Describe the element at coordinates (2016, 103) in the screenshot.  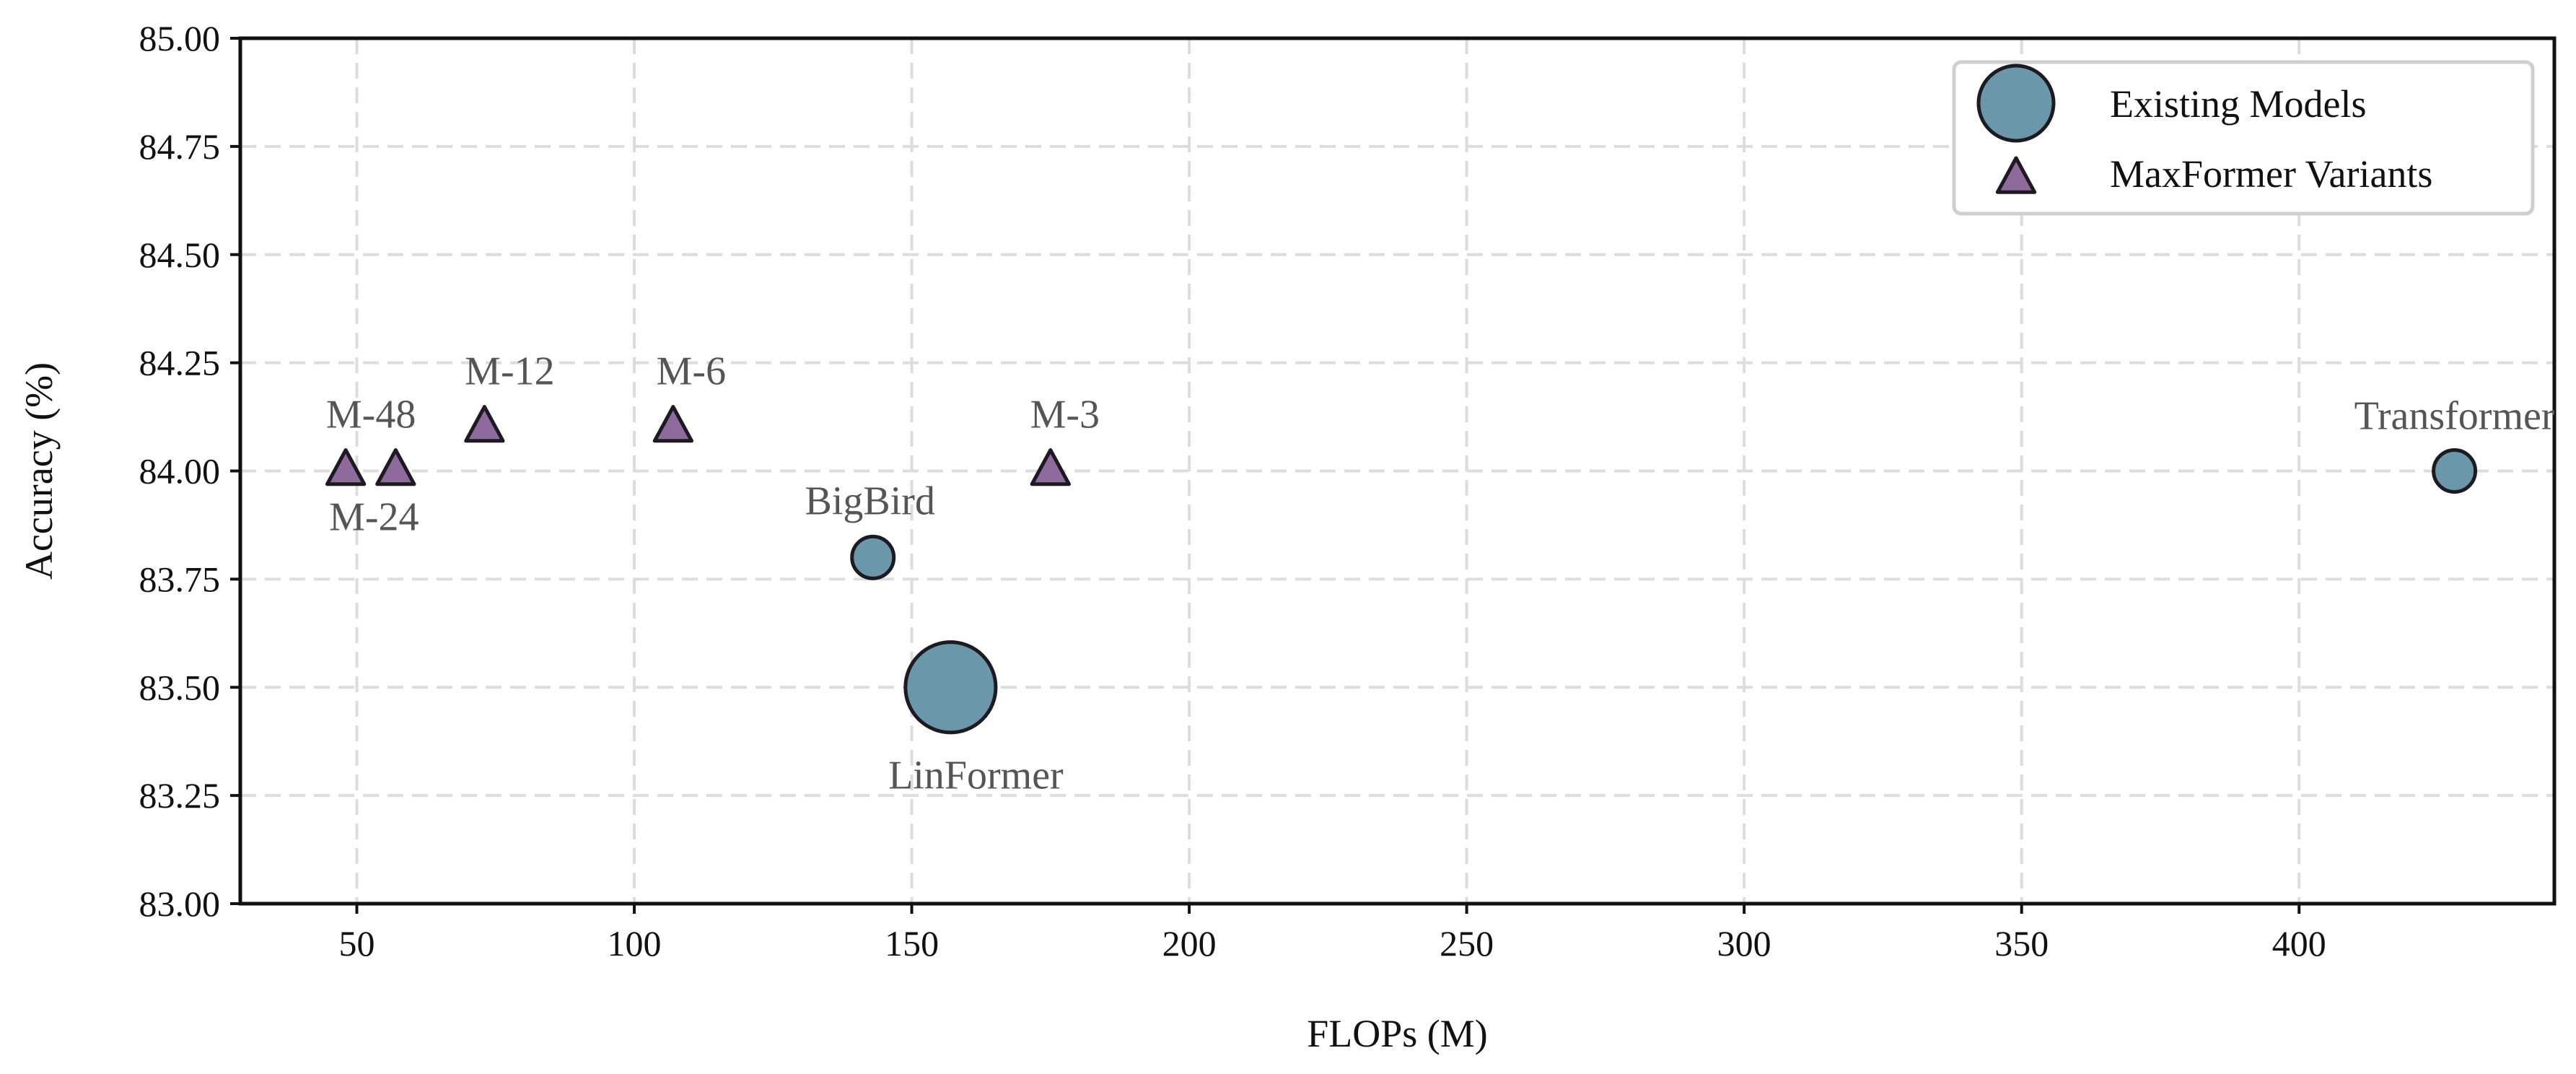
I see `legend-circle-marker` at that location.